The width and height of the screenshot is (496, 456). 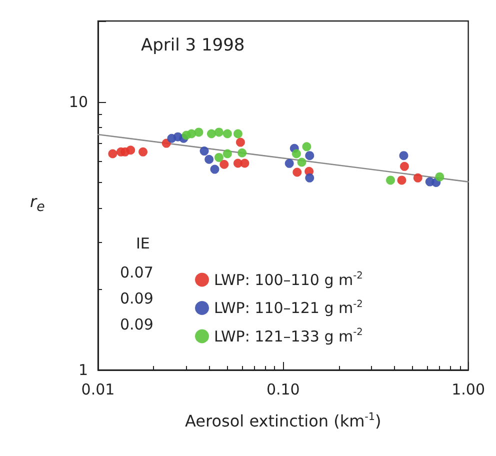 What do you see at coordinates (37, 204) in the screenshot?
I see `y-axis-title: r$_{e}$` at bounding box center [37, 204].